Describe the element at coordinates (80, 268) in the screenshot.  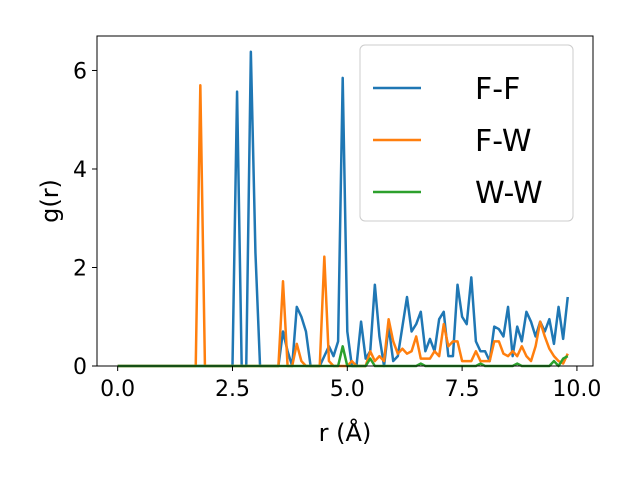
I see `y-tick-label: 2` at that location.